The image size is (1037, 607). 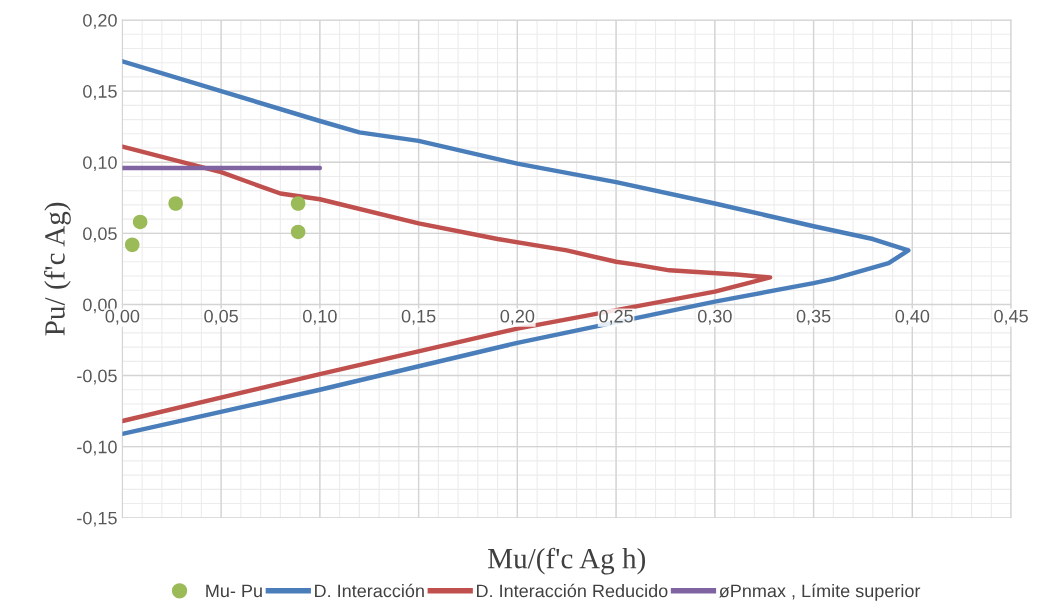 I want to click on x-tick-label: 0,40, so click(x=912, y=317).